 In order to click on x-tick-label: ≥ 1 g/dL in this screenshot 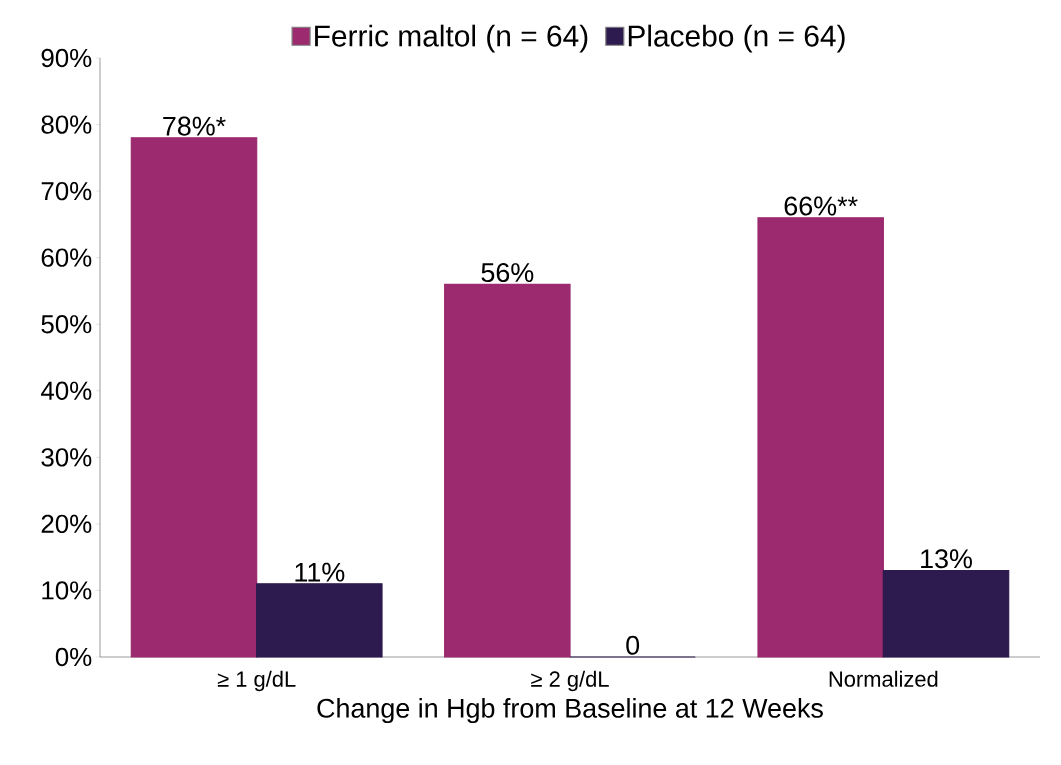, I will do `click(256, 681)`.